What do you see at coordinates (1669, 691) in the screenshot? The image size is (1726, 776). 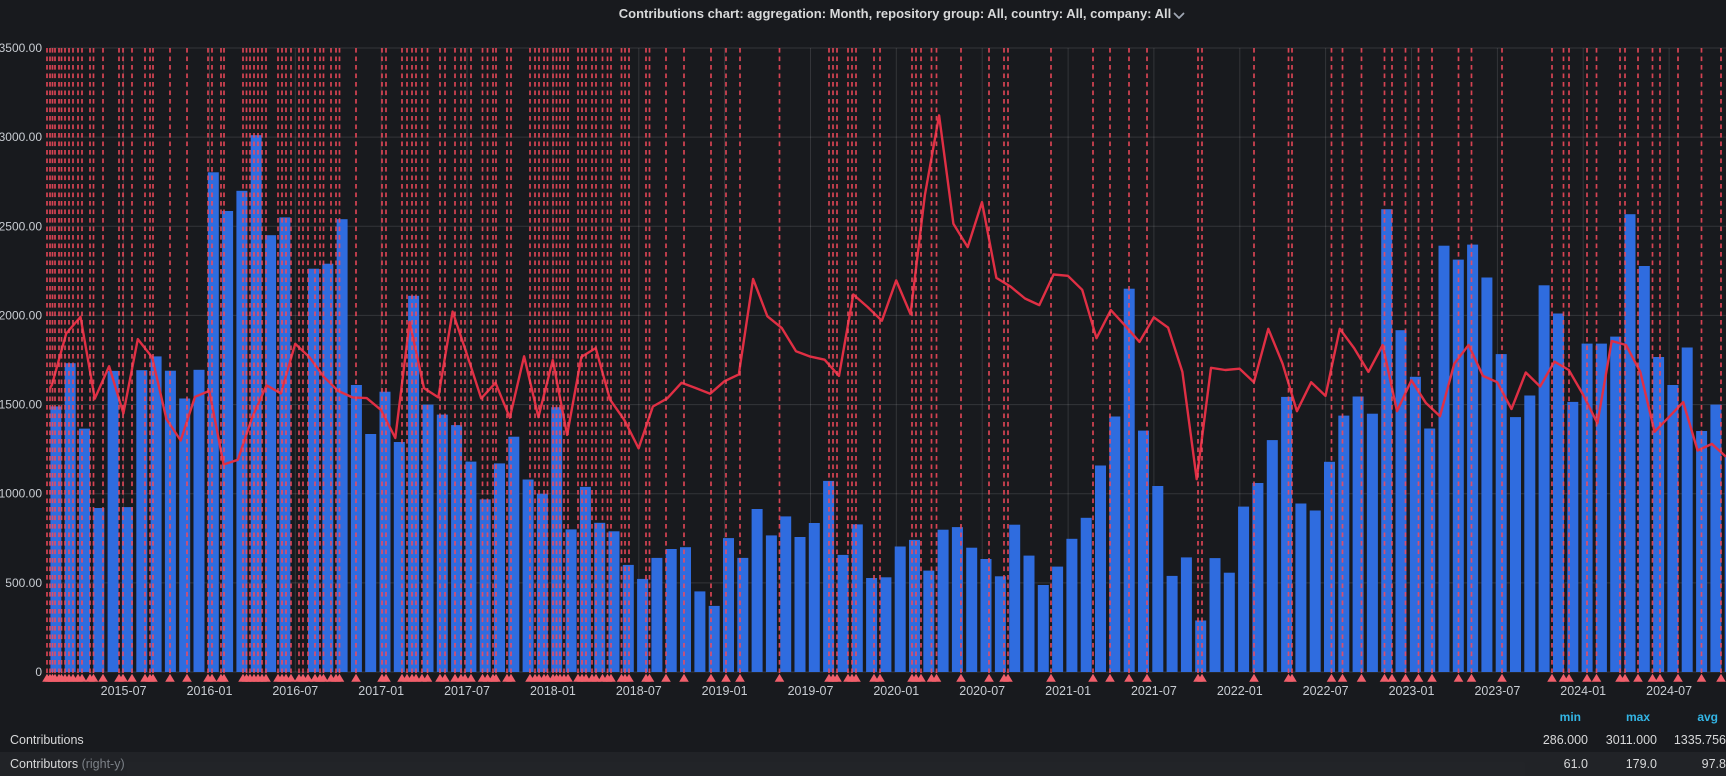 I see `svg-text: 2024-07` at bounding box center [1669, 691].